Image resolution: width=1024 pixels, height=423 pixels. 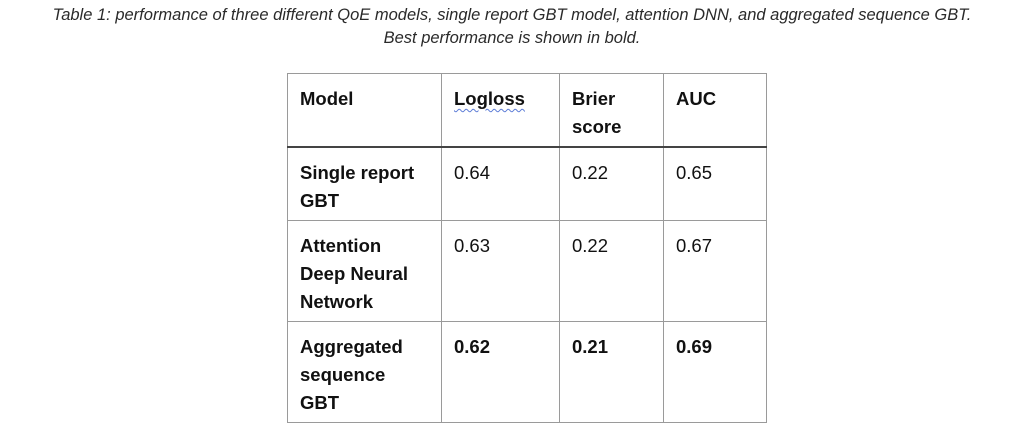 What do you see at coordinates (500, 183) in the screenshot?
I see `cell-logloss: 0.64` at bounding box center [500, 183].